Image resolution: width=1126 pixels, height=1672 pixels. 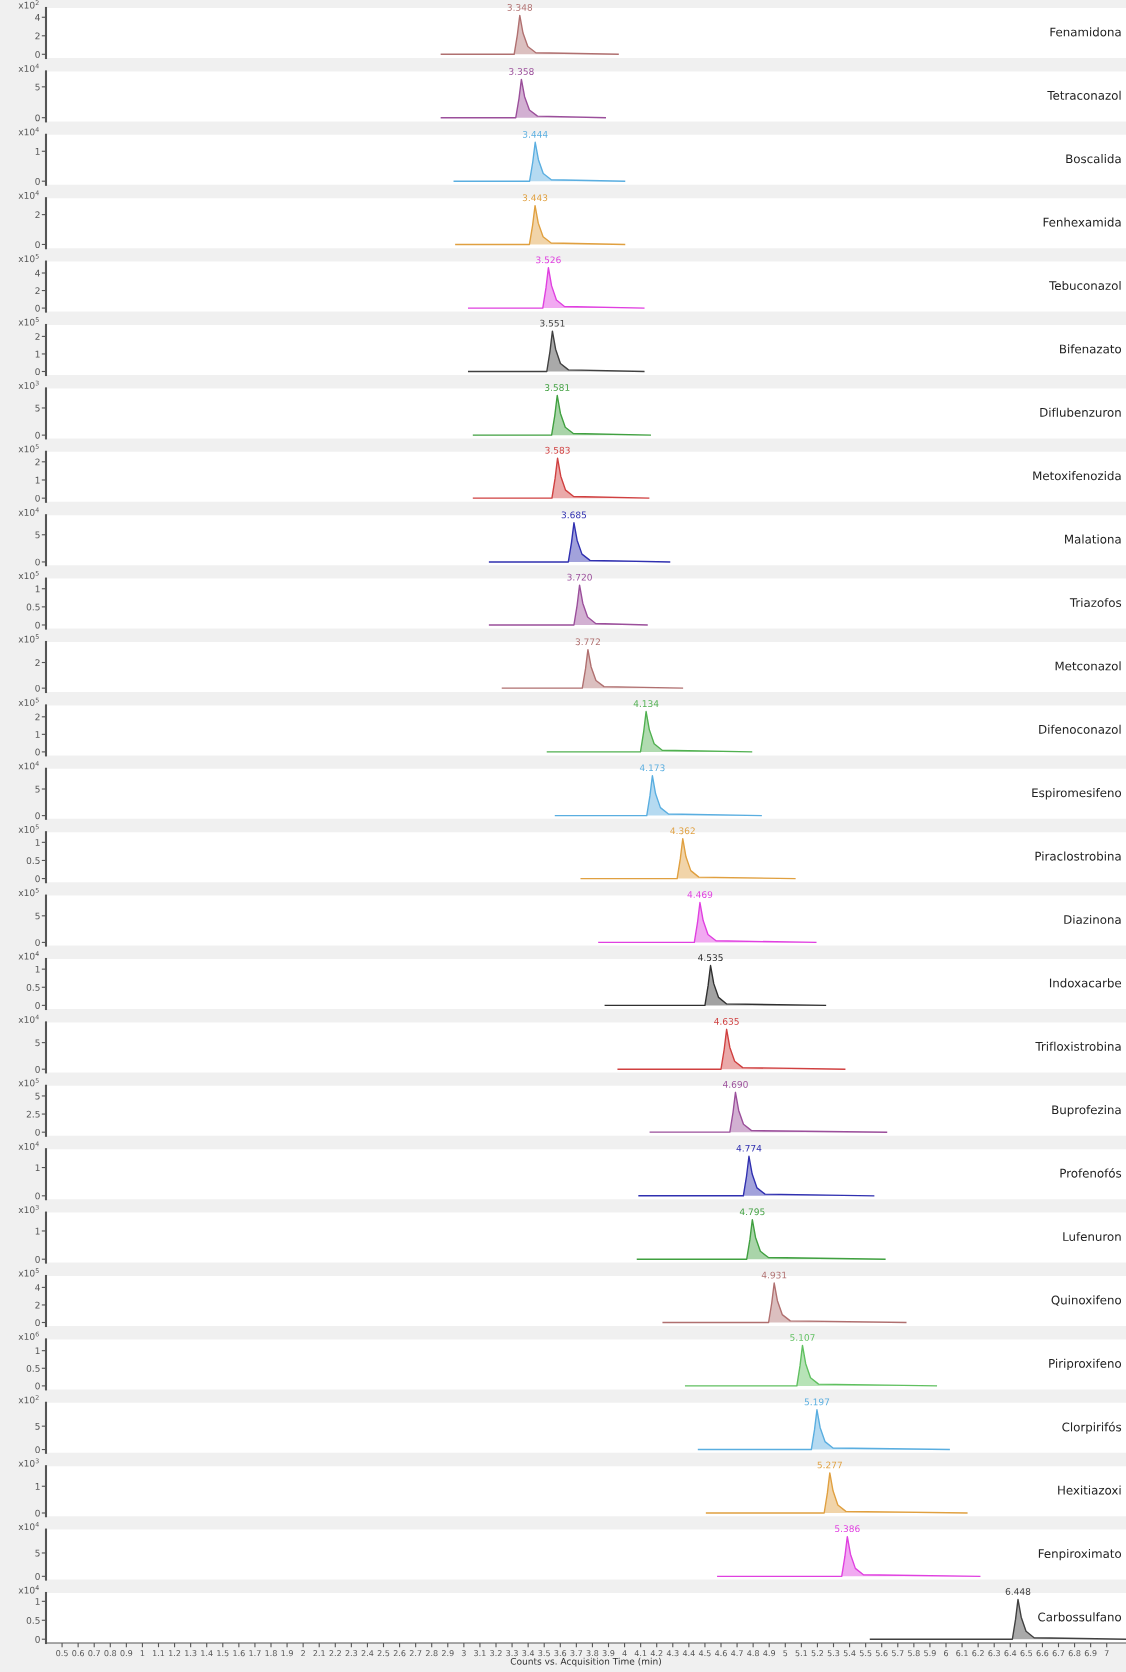 I want to click on x-tick-label: 4.4, so click(x=688, y=1653).